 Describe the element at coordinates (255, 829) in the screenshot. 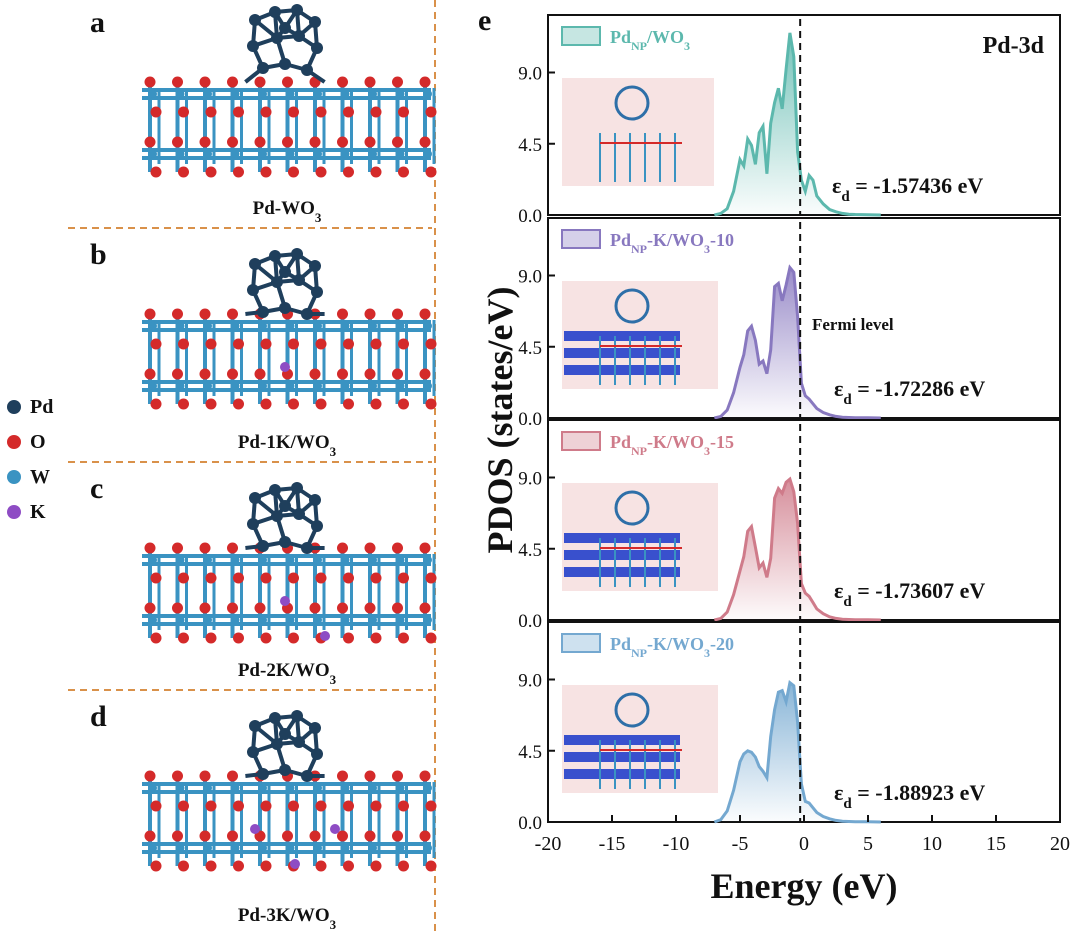

I see `k-atom` at that location.